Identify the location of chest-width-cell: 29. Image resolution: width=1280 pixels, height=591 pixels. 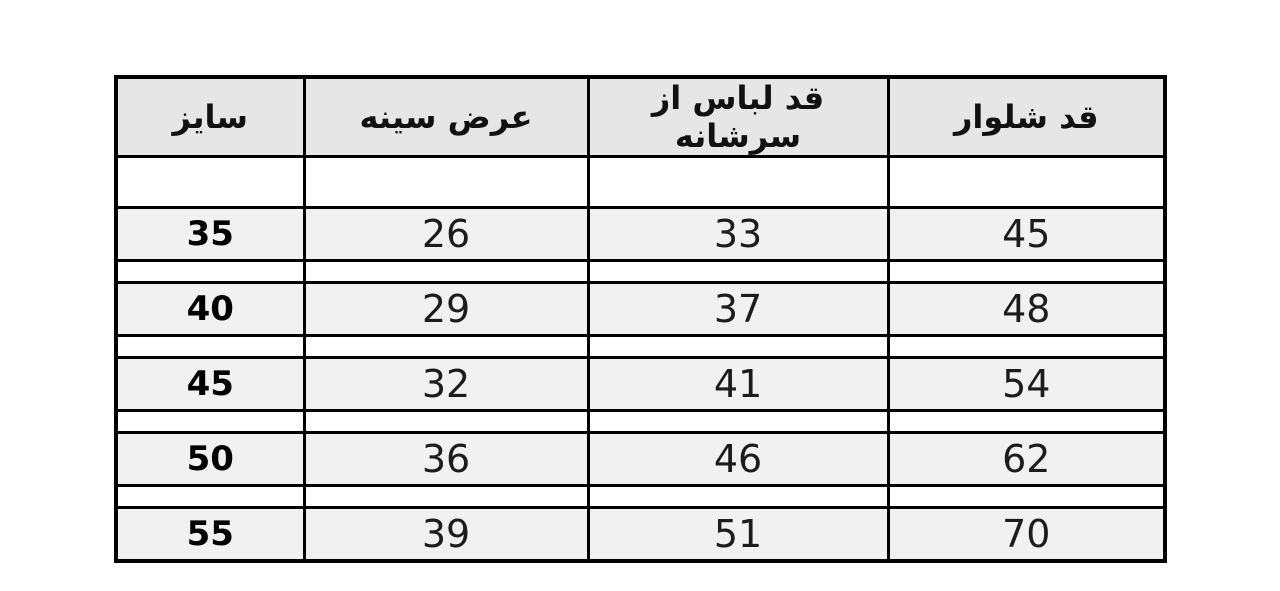
(446, 309).